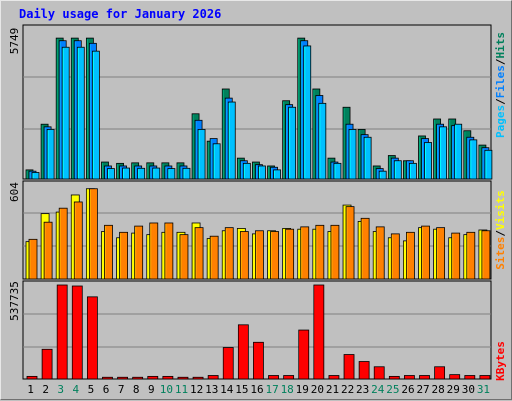 The image size is (512, 401). I want to click on day-label-8: 8, so click(136, 389).